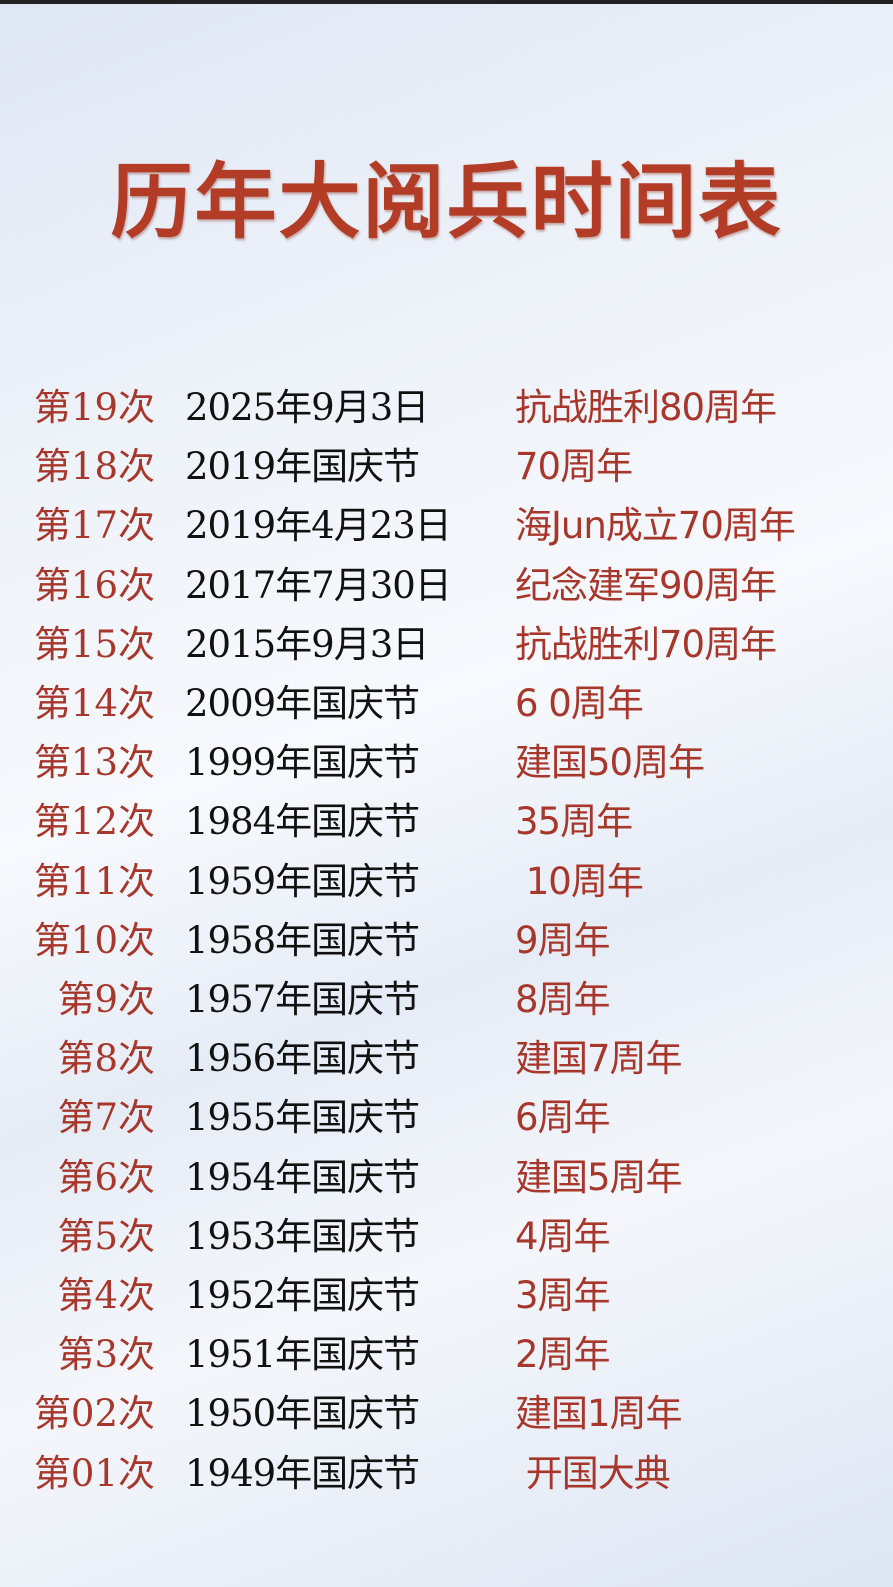 This screenshot has width=893, height=1587. What do you see at coordinates (446, 1178) in the screenshot?
I see `table-row: 第6次 1954年国庆节 建国5周年` at bounding box center [446, 1178].